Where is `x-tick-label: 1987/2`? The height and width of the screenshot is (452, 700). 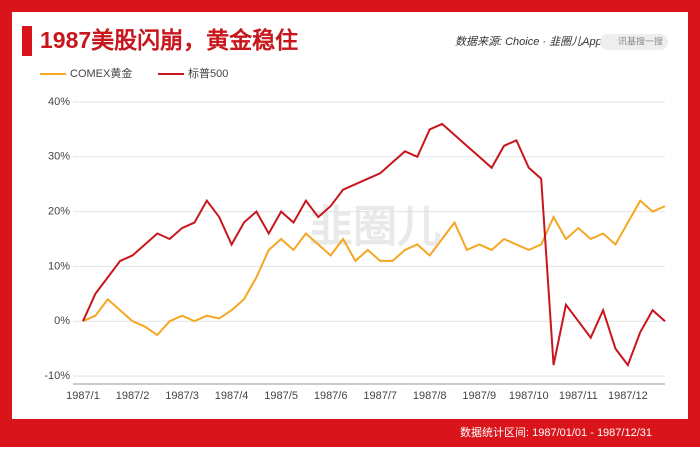
x-tick-label: 1987/2 is located at coordinates (133, 396).